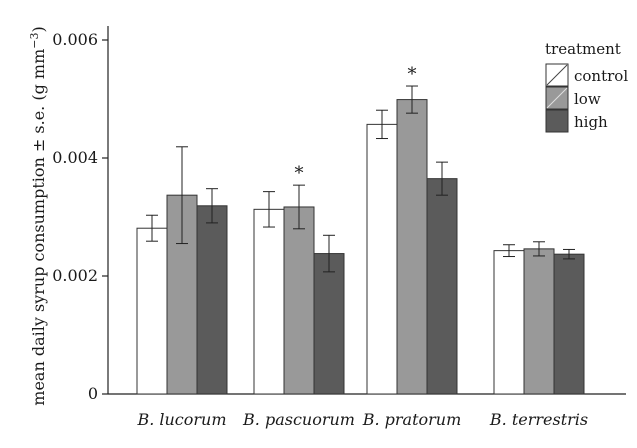 The image size is (637, 448). Describe the element at coordinates (298, 419) in the screenshot. I see `x-category-label: B. pascuorum` at that location.